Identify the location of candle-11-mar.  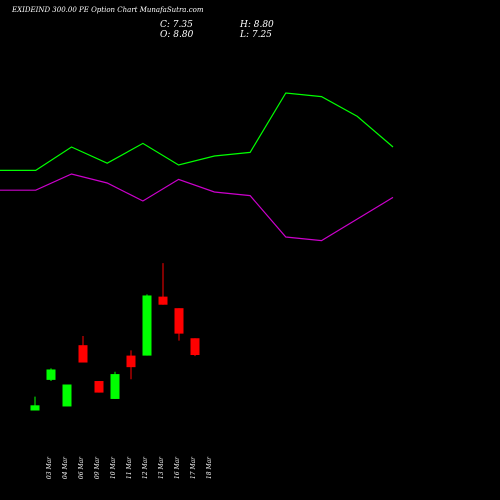
(115, 385).